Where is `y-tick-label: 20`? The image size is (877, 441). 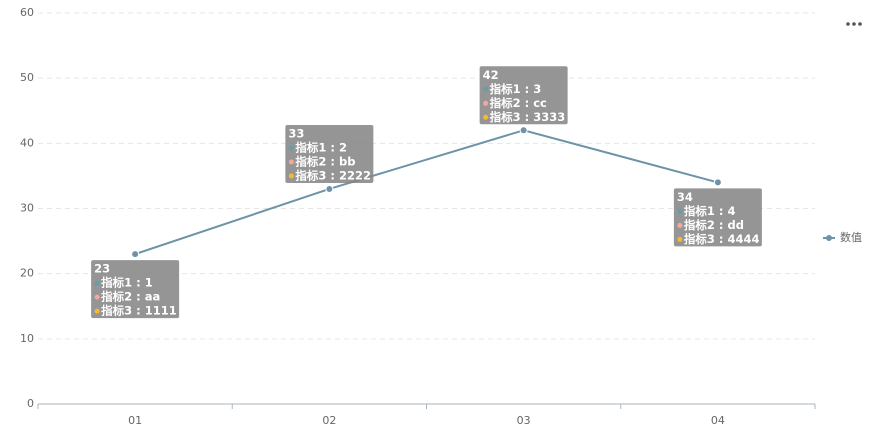 y-tick-label: 20 is located at coordinates (27, 273).